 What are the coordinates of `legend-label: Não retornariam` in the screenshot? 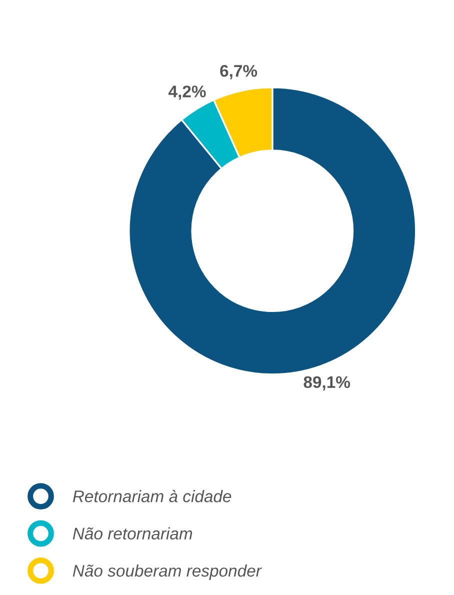 It's located at (132, 533).